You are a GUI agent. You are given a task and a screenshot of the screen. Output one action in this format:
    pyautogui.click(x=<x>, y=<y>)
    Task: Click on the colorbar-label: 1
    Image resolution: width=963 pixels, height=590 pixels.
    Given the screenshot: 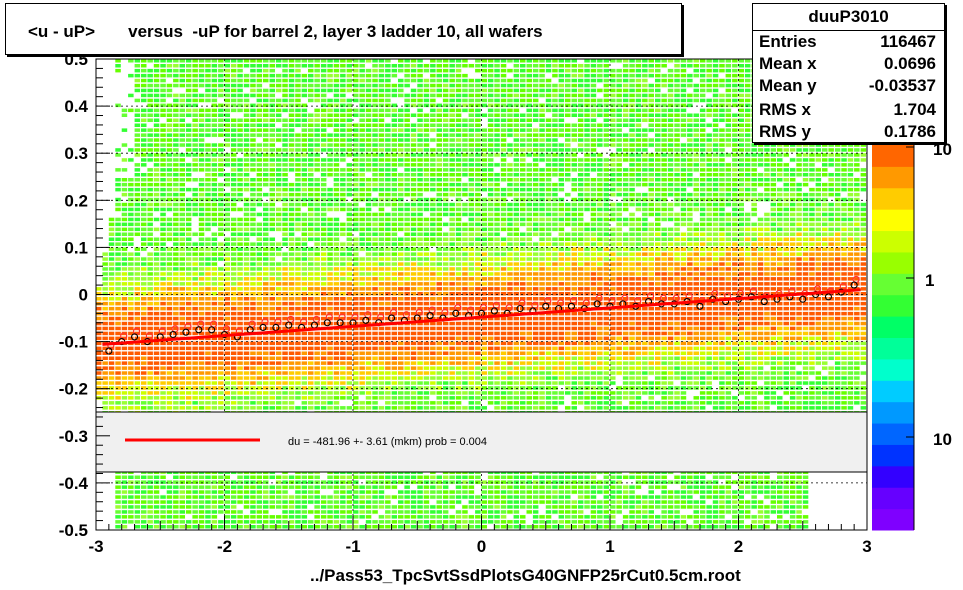 What is the action you would take?
    pyautogui.click(x=929, y=280)
    